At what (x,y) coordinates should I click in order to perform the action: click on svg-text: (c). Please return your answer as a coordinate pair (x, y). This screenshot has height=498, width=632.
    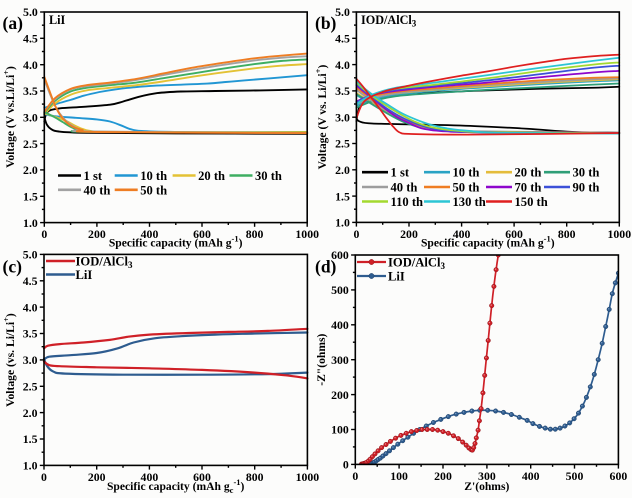
    Looking at the image, I should click on (13, 267).